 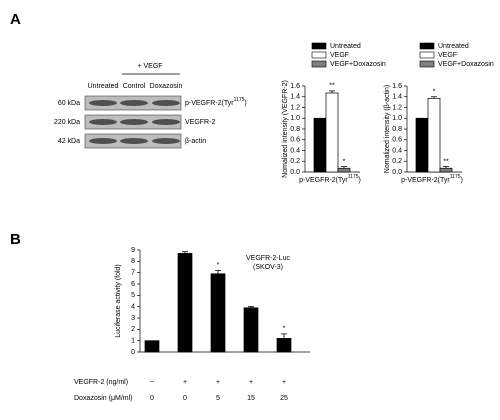 I want to click on significance: **, so click(x=332, y=86).